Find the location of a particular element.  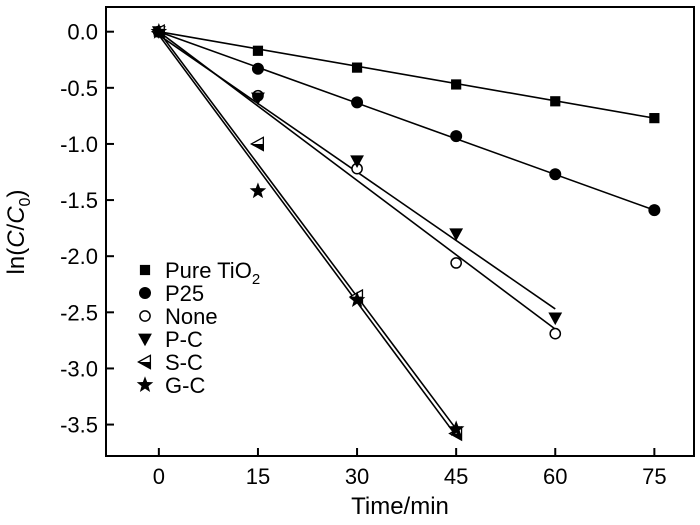

y-tick-label: -3.0 is located at coordinates (79, 368).